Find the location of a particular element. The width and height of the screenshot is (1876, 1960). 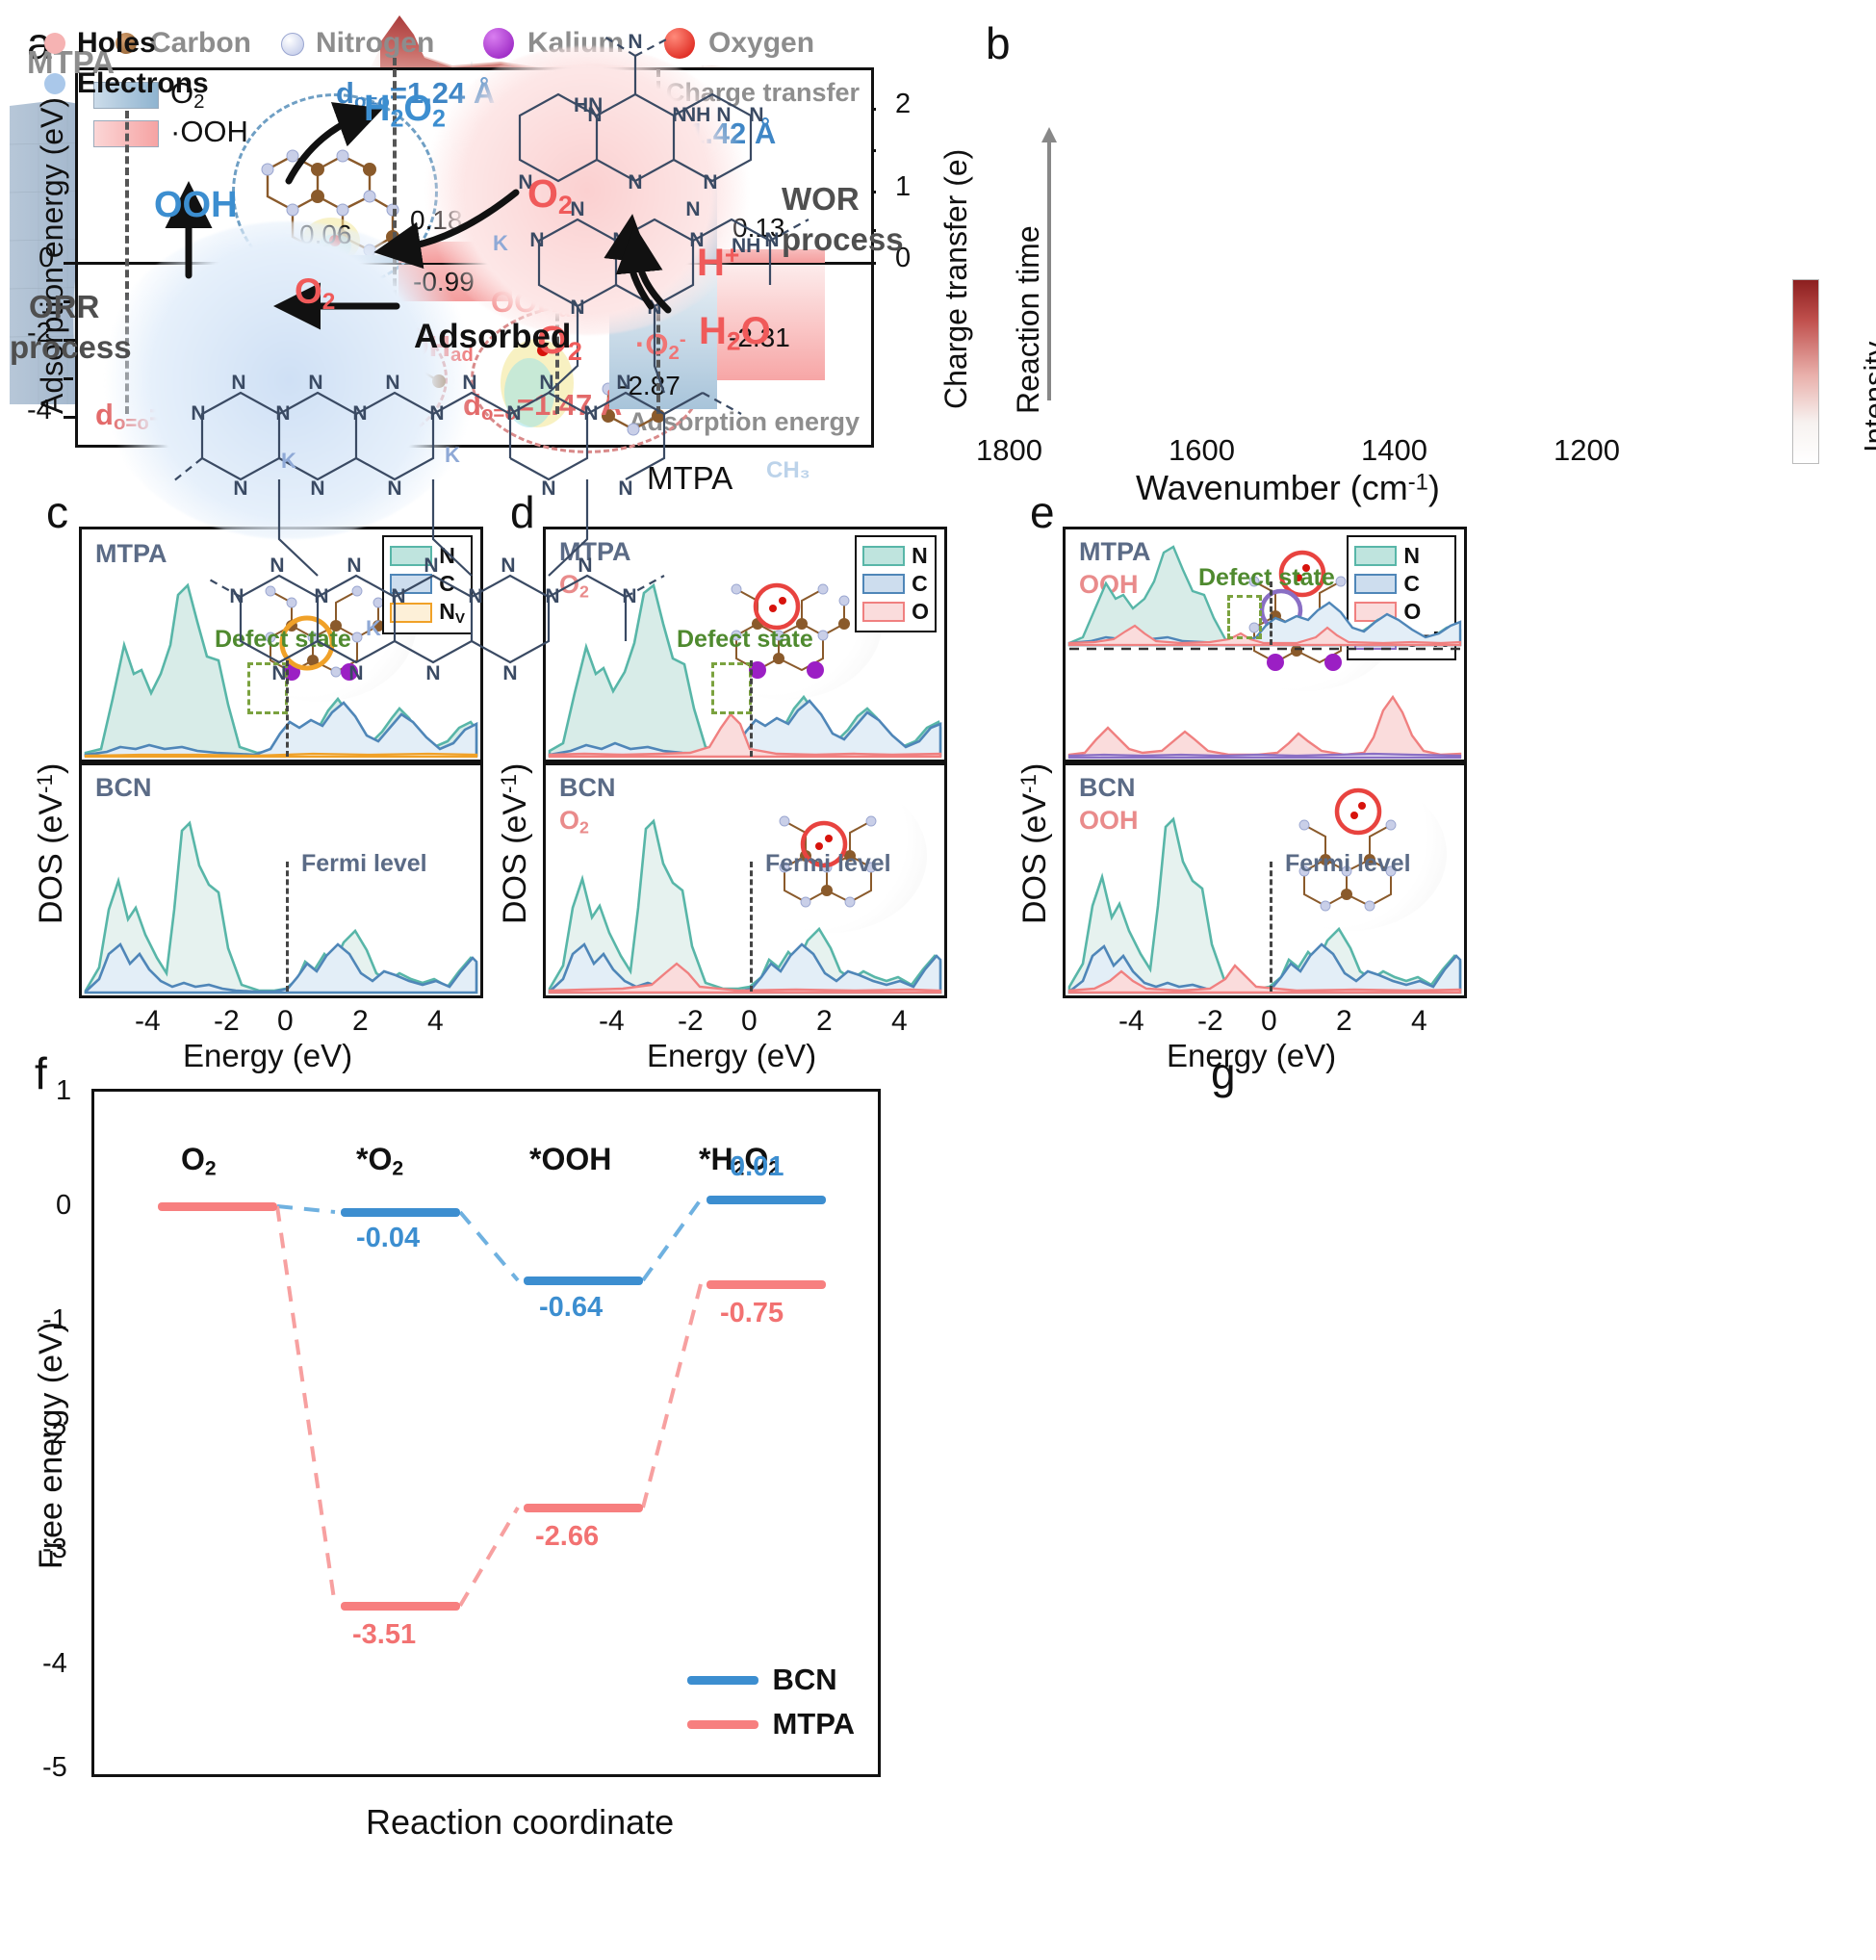

panel-d-bottom-curves is located at coordinates (745, 906).